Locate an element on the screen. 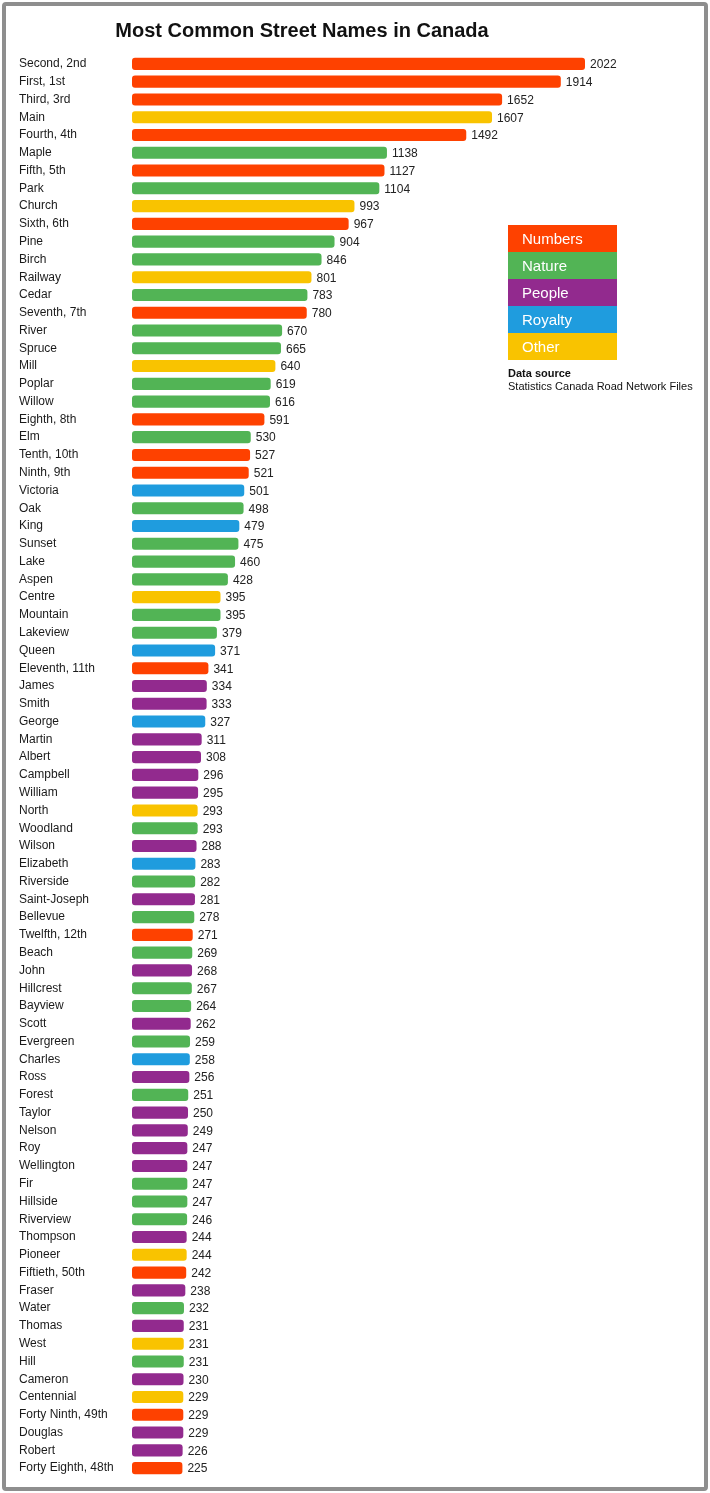 This screenshot has height=1493, width=710. data-label: 244 is located at coordinates (202, 1255).